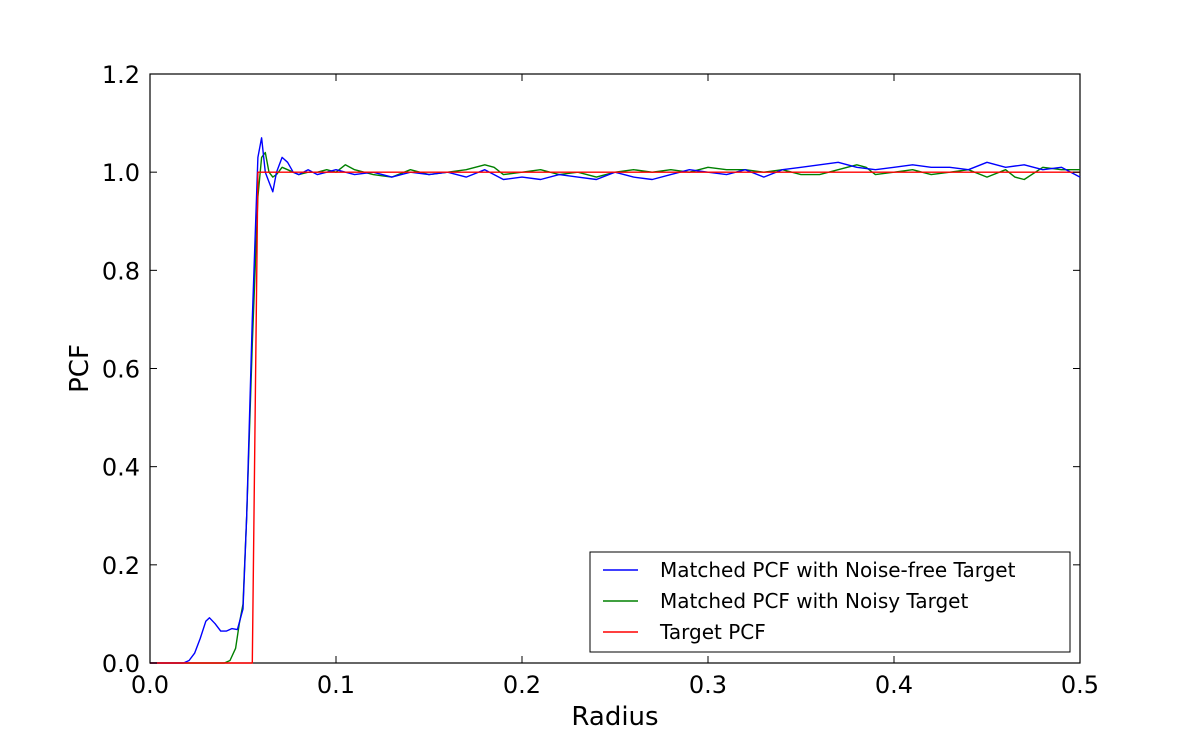 Image resolution: width=1200 pixels, height=737 pixels. Describe the element at coordinates (814, 601) in the screenshot. I see `legend-label-noisy: Matched PCF with Noisy Target` at that location.